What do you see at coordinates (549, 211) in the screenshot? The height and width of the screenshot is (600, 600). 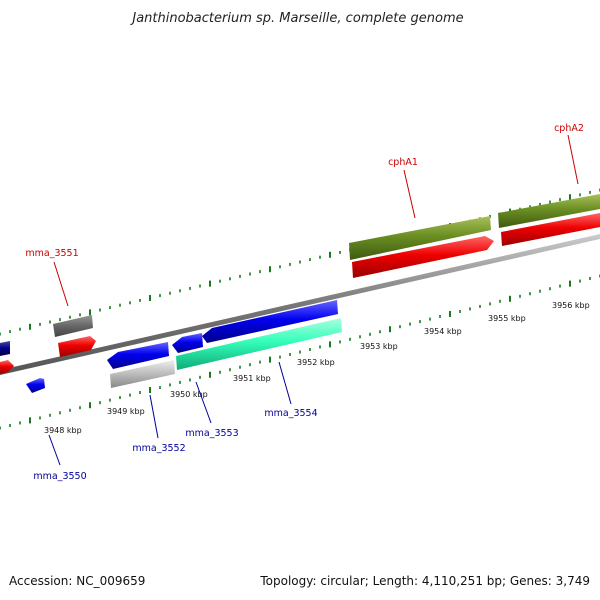 I see `feature-gene-cphA2` at bounding box center [549, 211].